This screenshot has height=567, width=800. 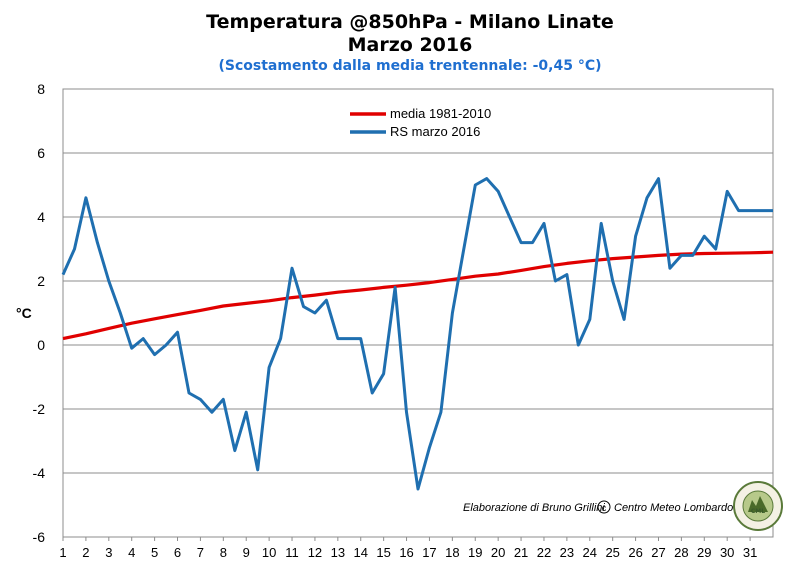 I want to click on series-line-media, so click(x=418, y=295).